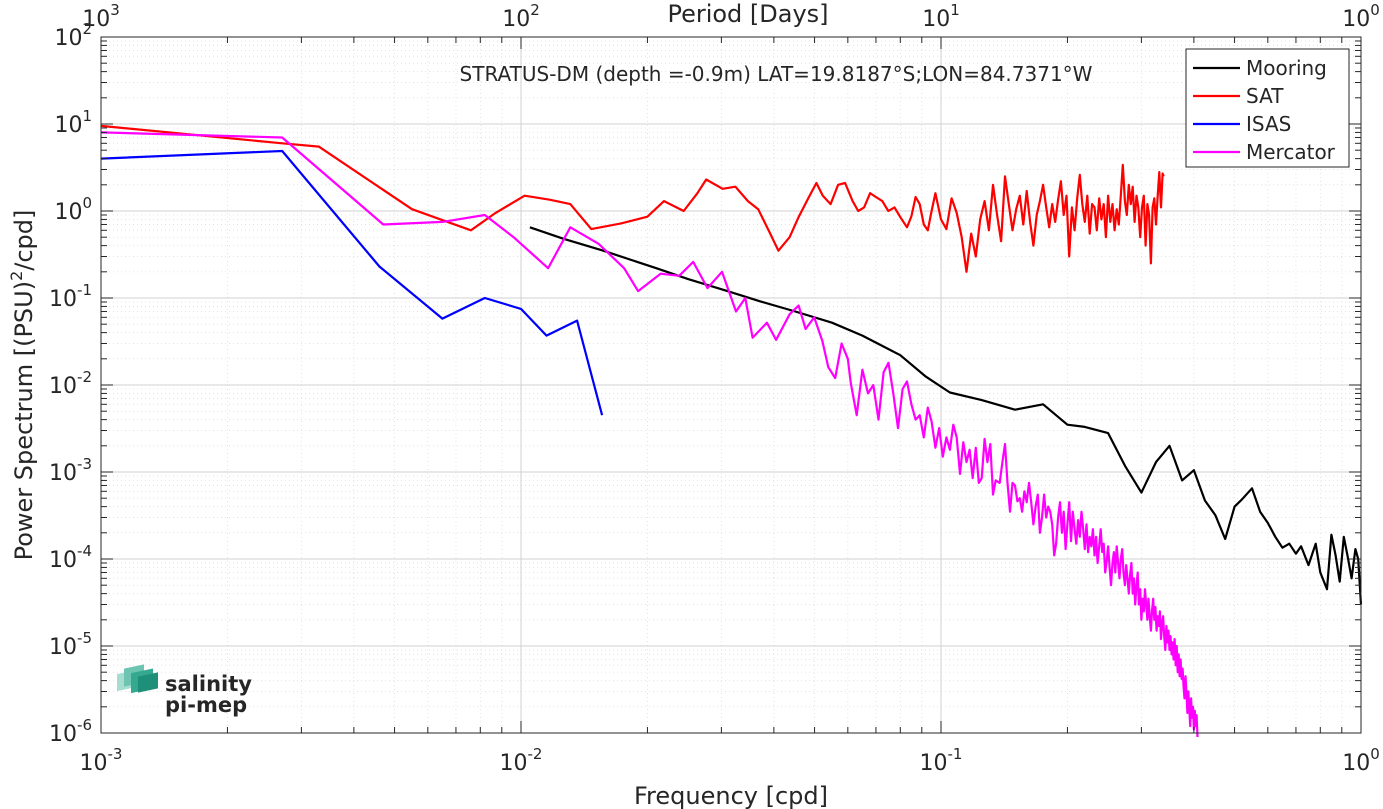 This screenshot has height=809, width=1383. What do you see at coordinates (73, 122) in the screenshot?
I see `y-tick-label: 10¹` at bounding box center [73, 122].